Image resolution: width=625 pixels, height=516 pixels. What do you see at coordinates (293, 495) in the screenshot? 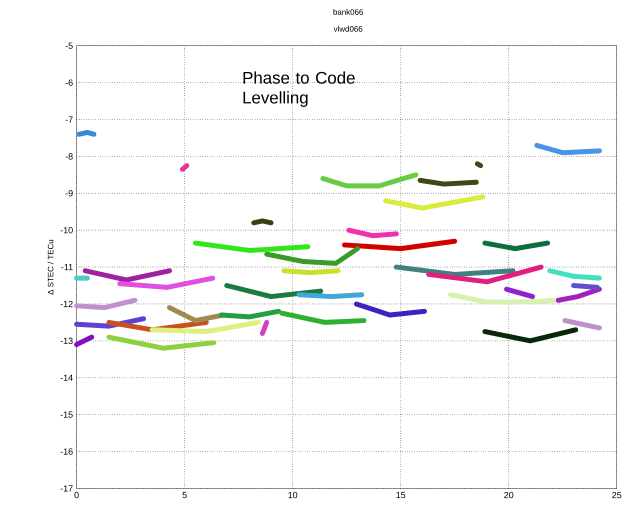
I see `x-tick-label: 10` at bounding box center [293, 495].